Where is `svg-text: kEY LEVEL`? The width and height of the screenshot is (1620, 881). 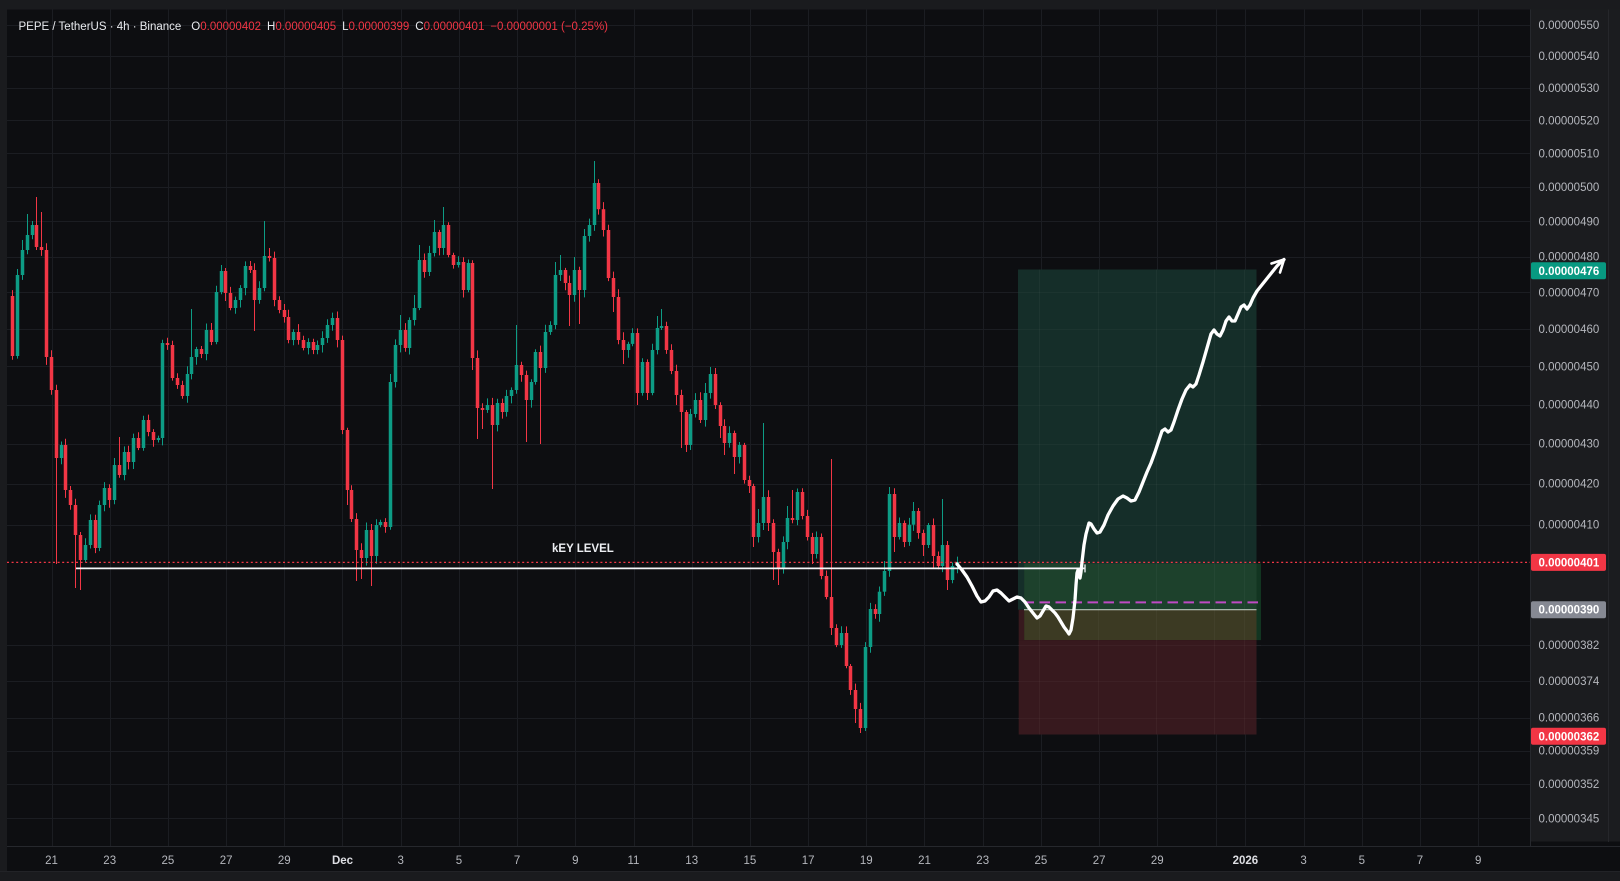
svg-text: kEY LEVEL is located at coordinates (583, 549).